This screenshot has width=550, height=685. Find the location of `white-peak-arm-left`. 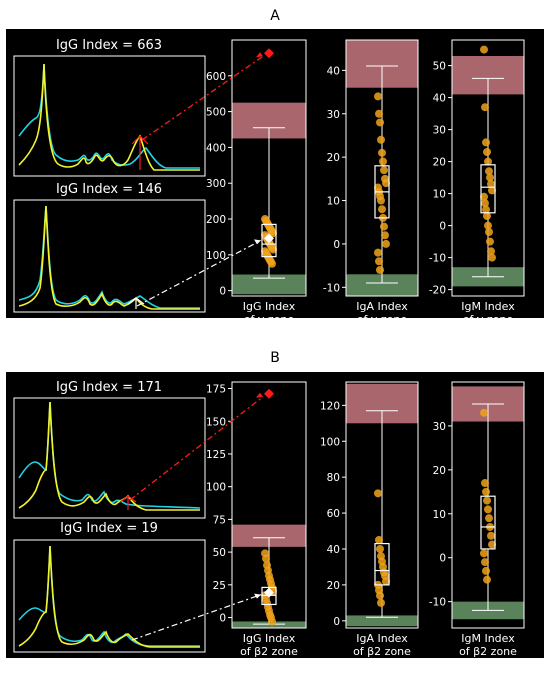

white-peak-arm-left is located at coordinates (132, 301).